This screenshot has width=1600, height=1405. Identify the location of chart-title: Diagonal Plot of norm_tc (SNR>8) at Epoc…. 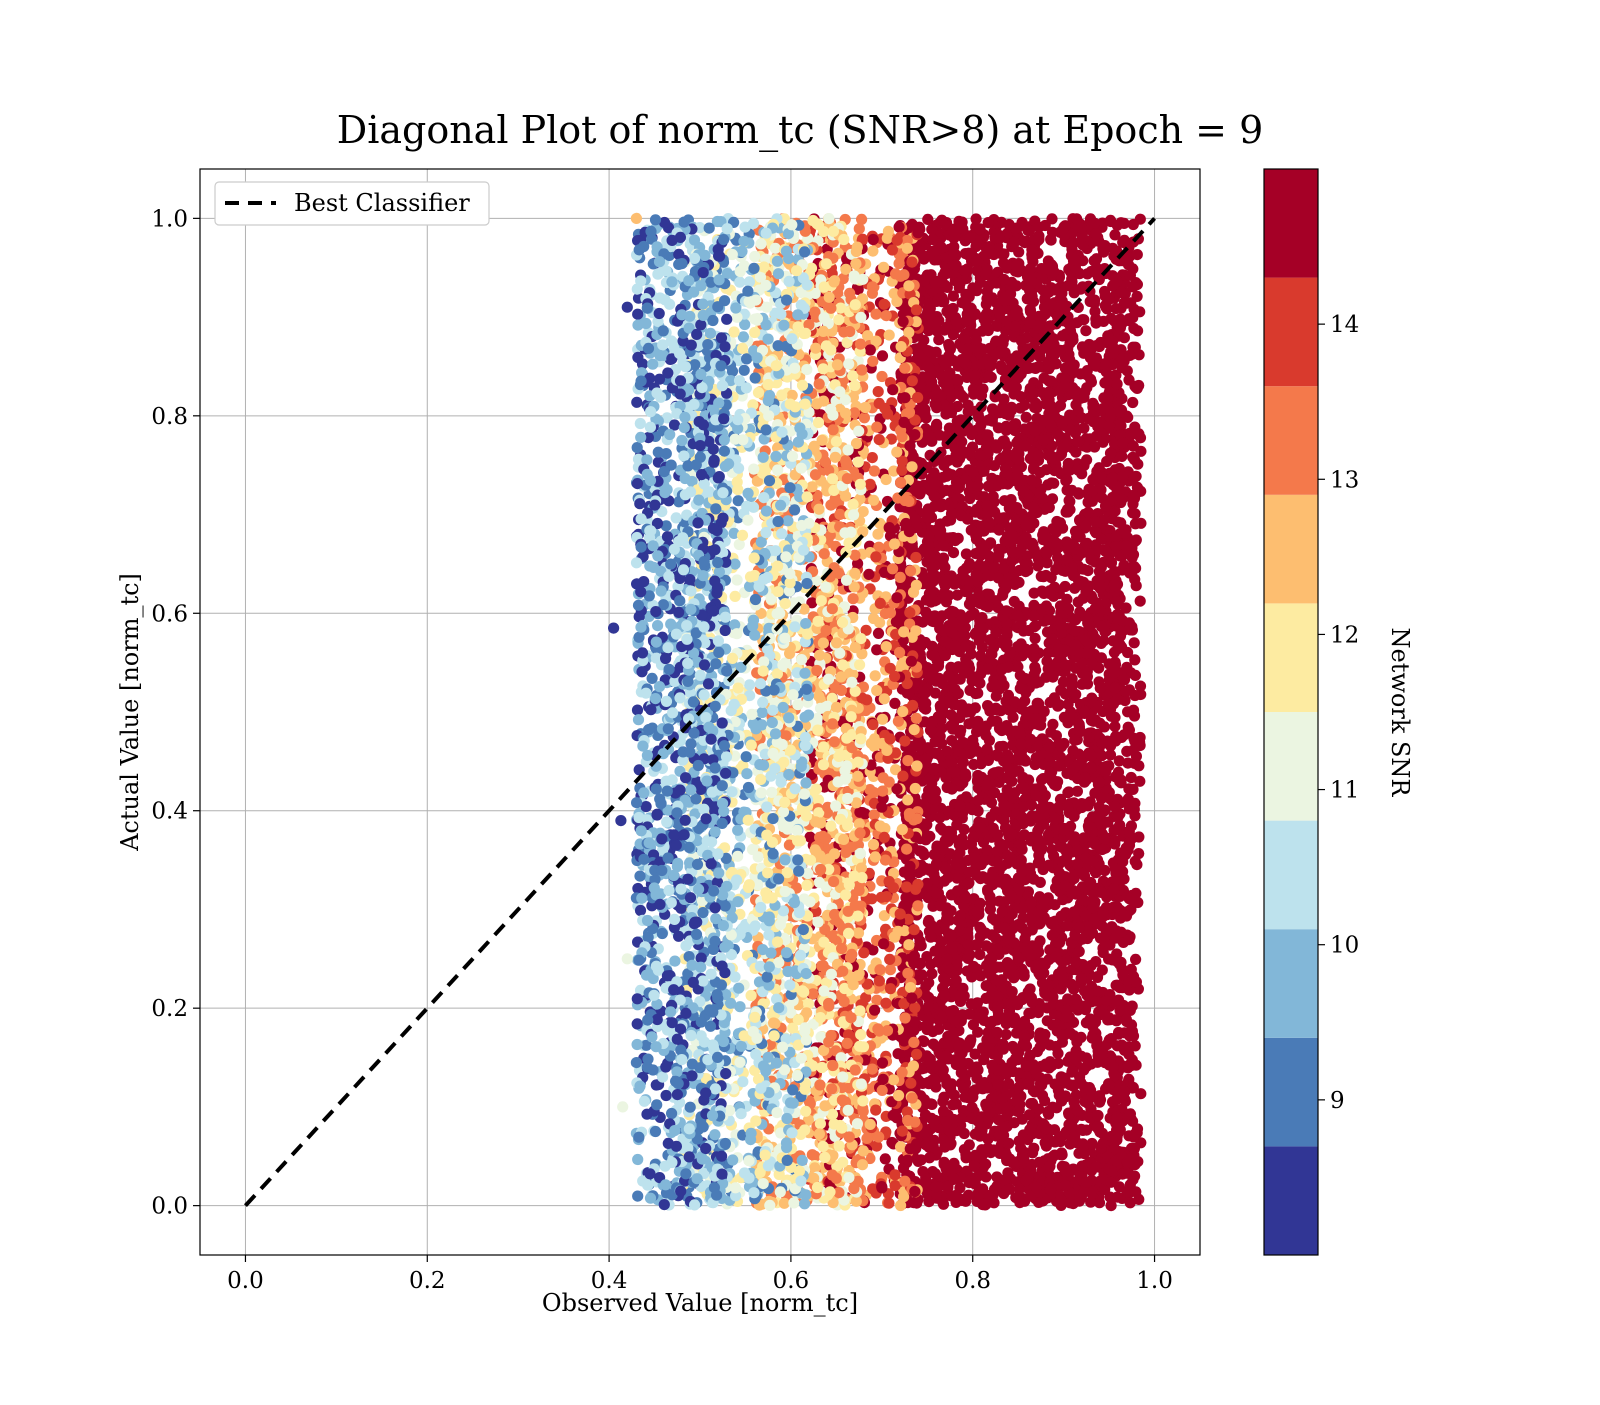
(800, 130).